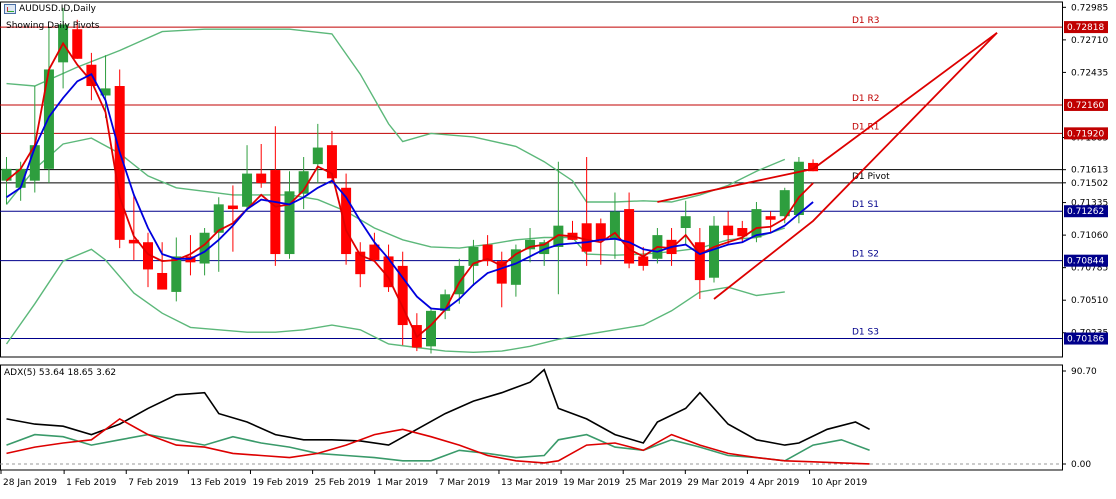 This screenshot has width=1116, height=499. What do you see at coordinates (57, 9) in the screenshot?
I see `chart-symbol-title: AUDUSD.ID,Daily` at bounding box center [57, 9].